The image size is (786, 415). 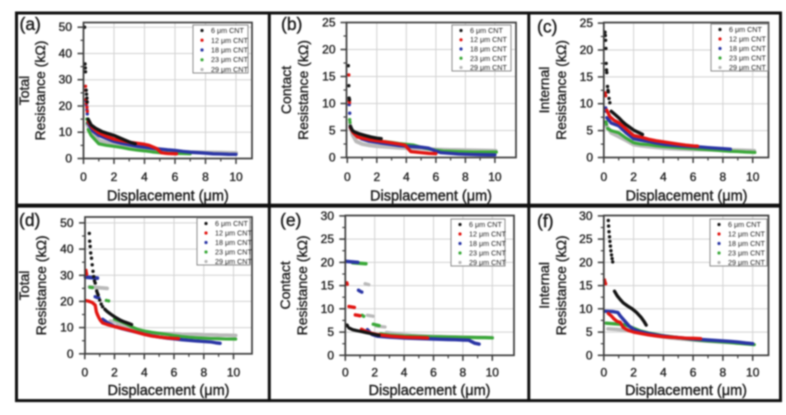 I want to click on svg-text: (e), so click(x=290, y=220).